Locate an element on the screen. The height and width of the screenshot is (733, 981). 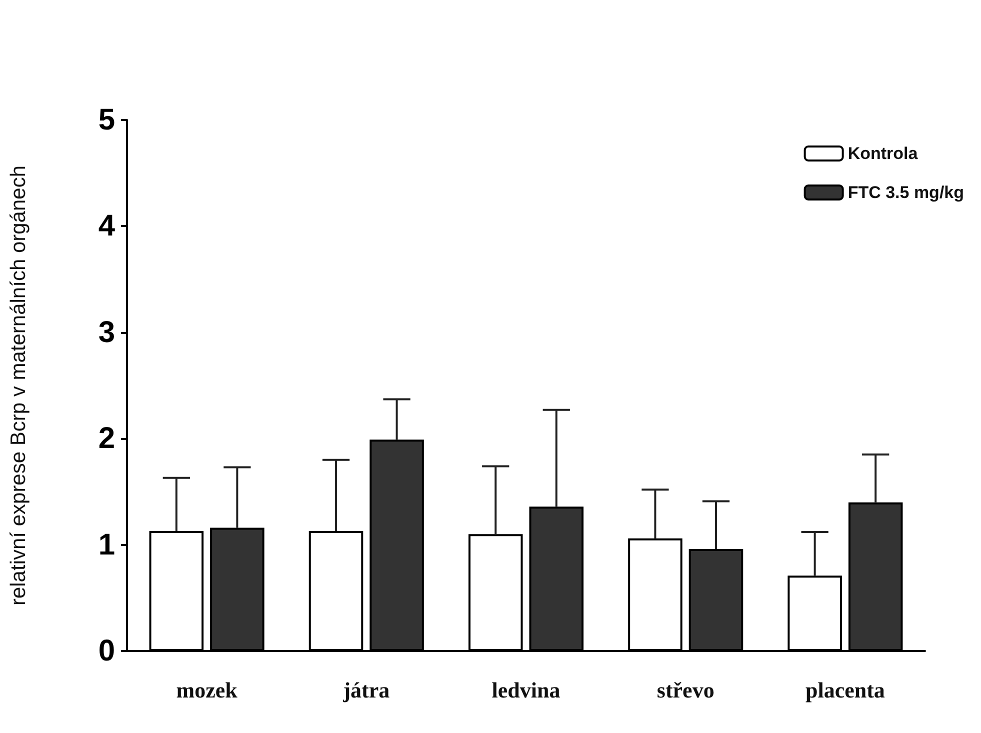
y-tick-label: 0 is located at coordinates (106, 651).